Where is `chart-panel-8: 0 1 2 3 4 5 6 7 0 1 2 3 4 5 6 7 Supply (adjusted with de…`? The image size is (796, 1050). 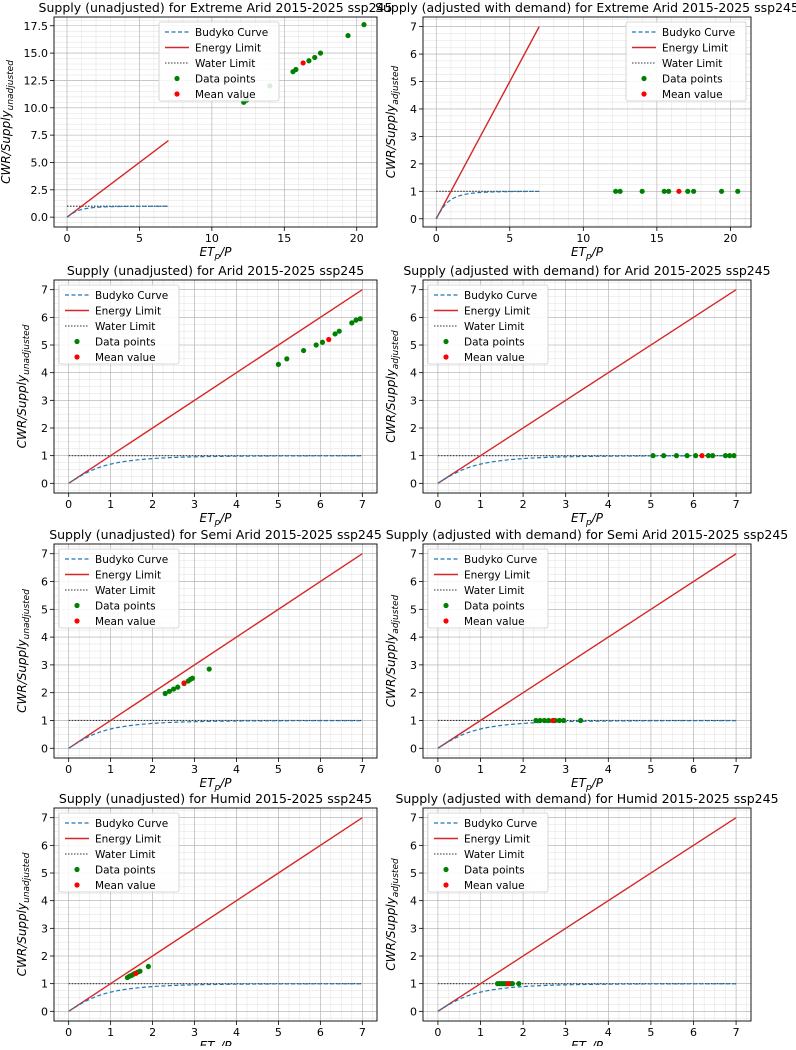
chart-panel-8: 0 1 2 3 4 5 6 7 0 1 2 3 4 5 6 7 Supply (adjusted with de… is located at coordinates (581, 920).